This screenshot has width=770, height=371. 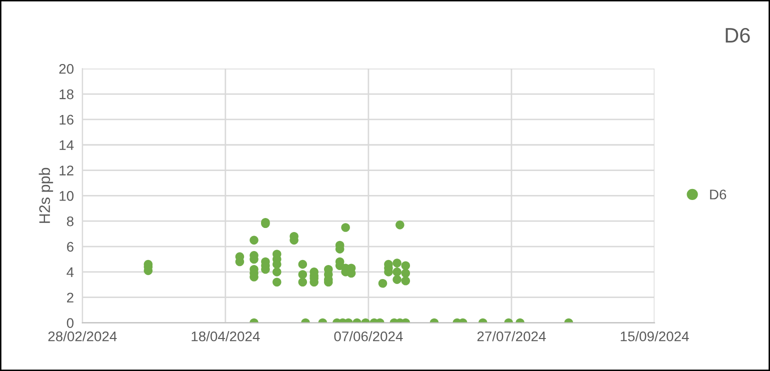 I want to click on y-tick-label: 4, so click(x=70, y=272).